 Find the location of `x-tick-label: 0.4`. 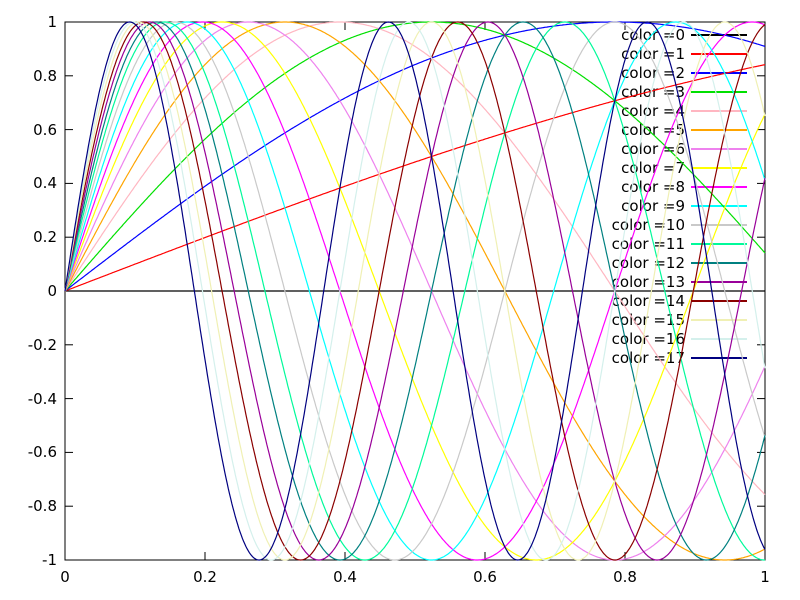

x-tick-label: 0.4 is located at coordinates (345, 577).